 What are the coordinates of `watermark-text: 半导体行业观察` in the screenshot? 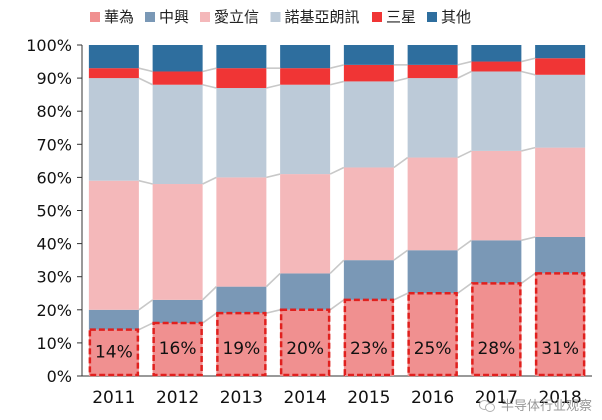 It's located at (546, 406).